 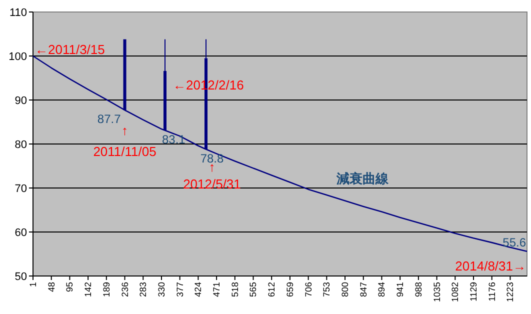 I want to click on x-tick-label: 706, so click(x=308, y=290).